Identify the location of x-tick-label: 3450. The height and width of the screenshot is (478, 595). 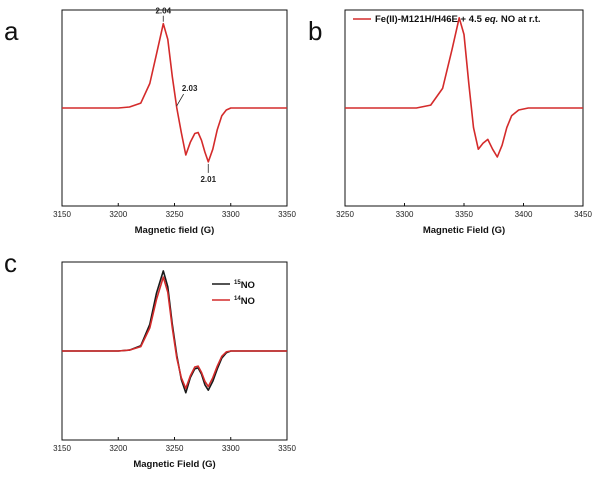
(583, 214).